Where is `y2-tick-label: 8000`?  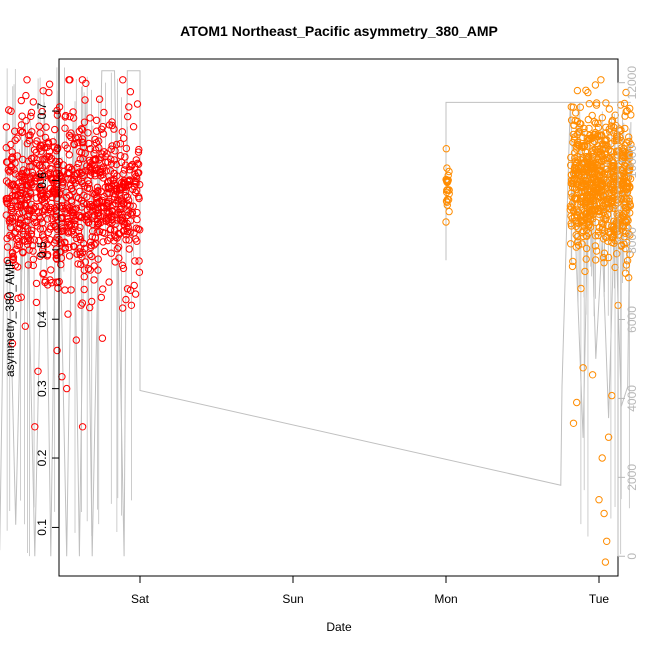
y2-tick-label: 8000 is located at coordinates (632, 240).